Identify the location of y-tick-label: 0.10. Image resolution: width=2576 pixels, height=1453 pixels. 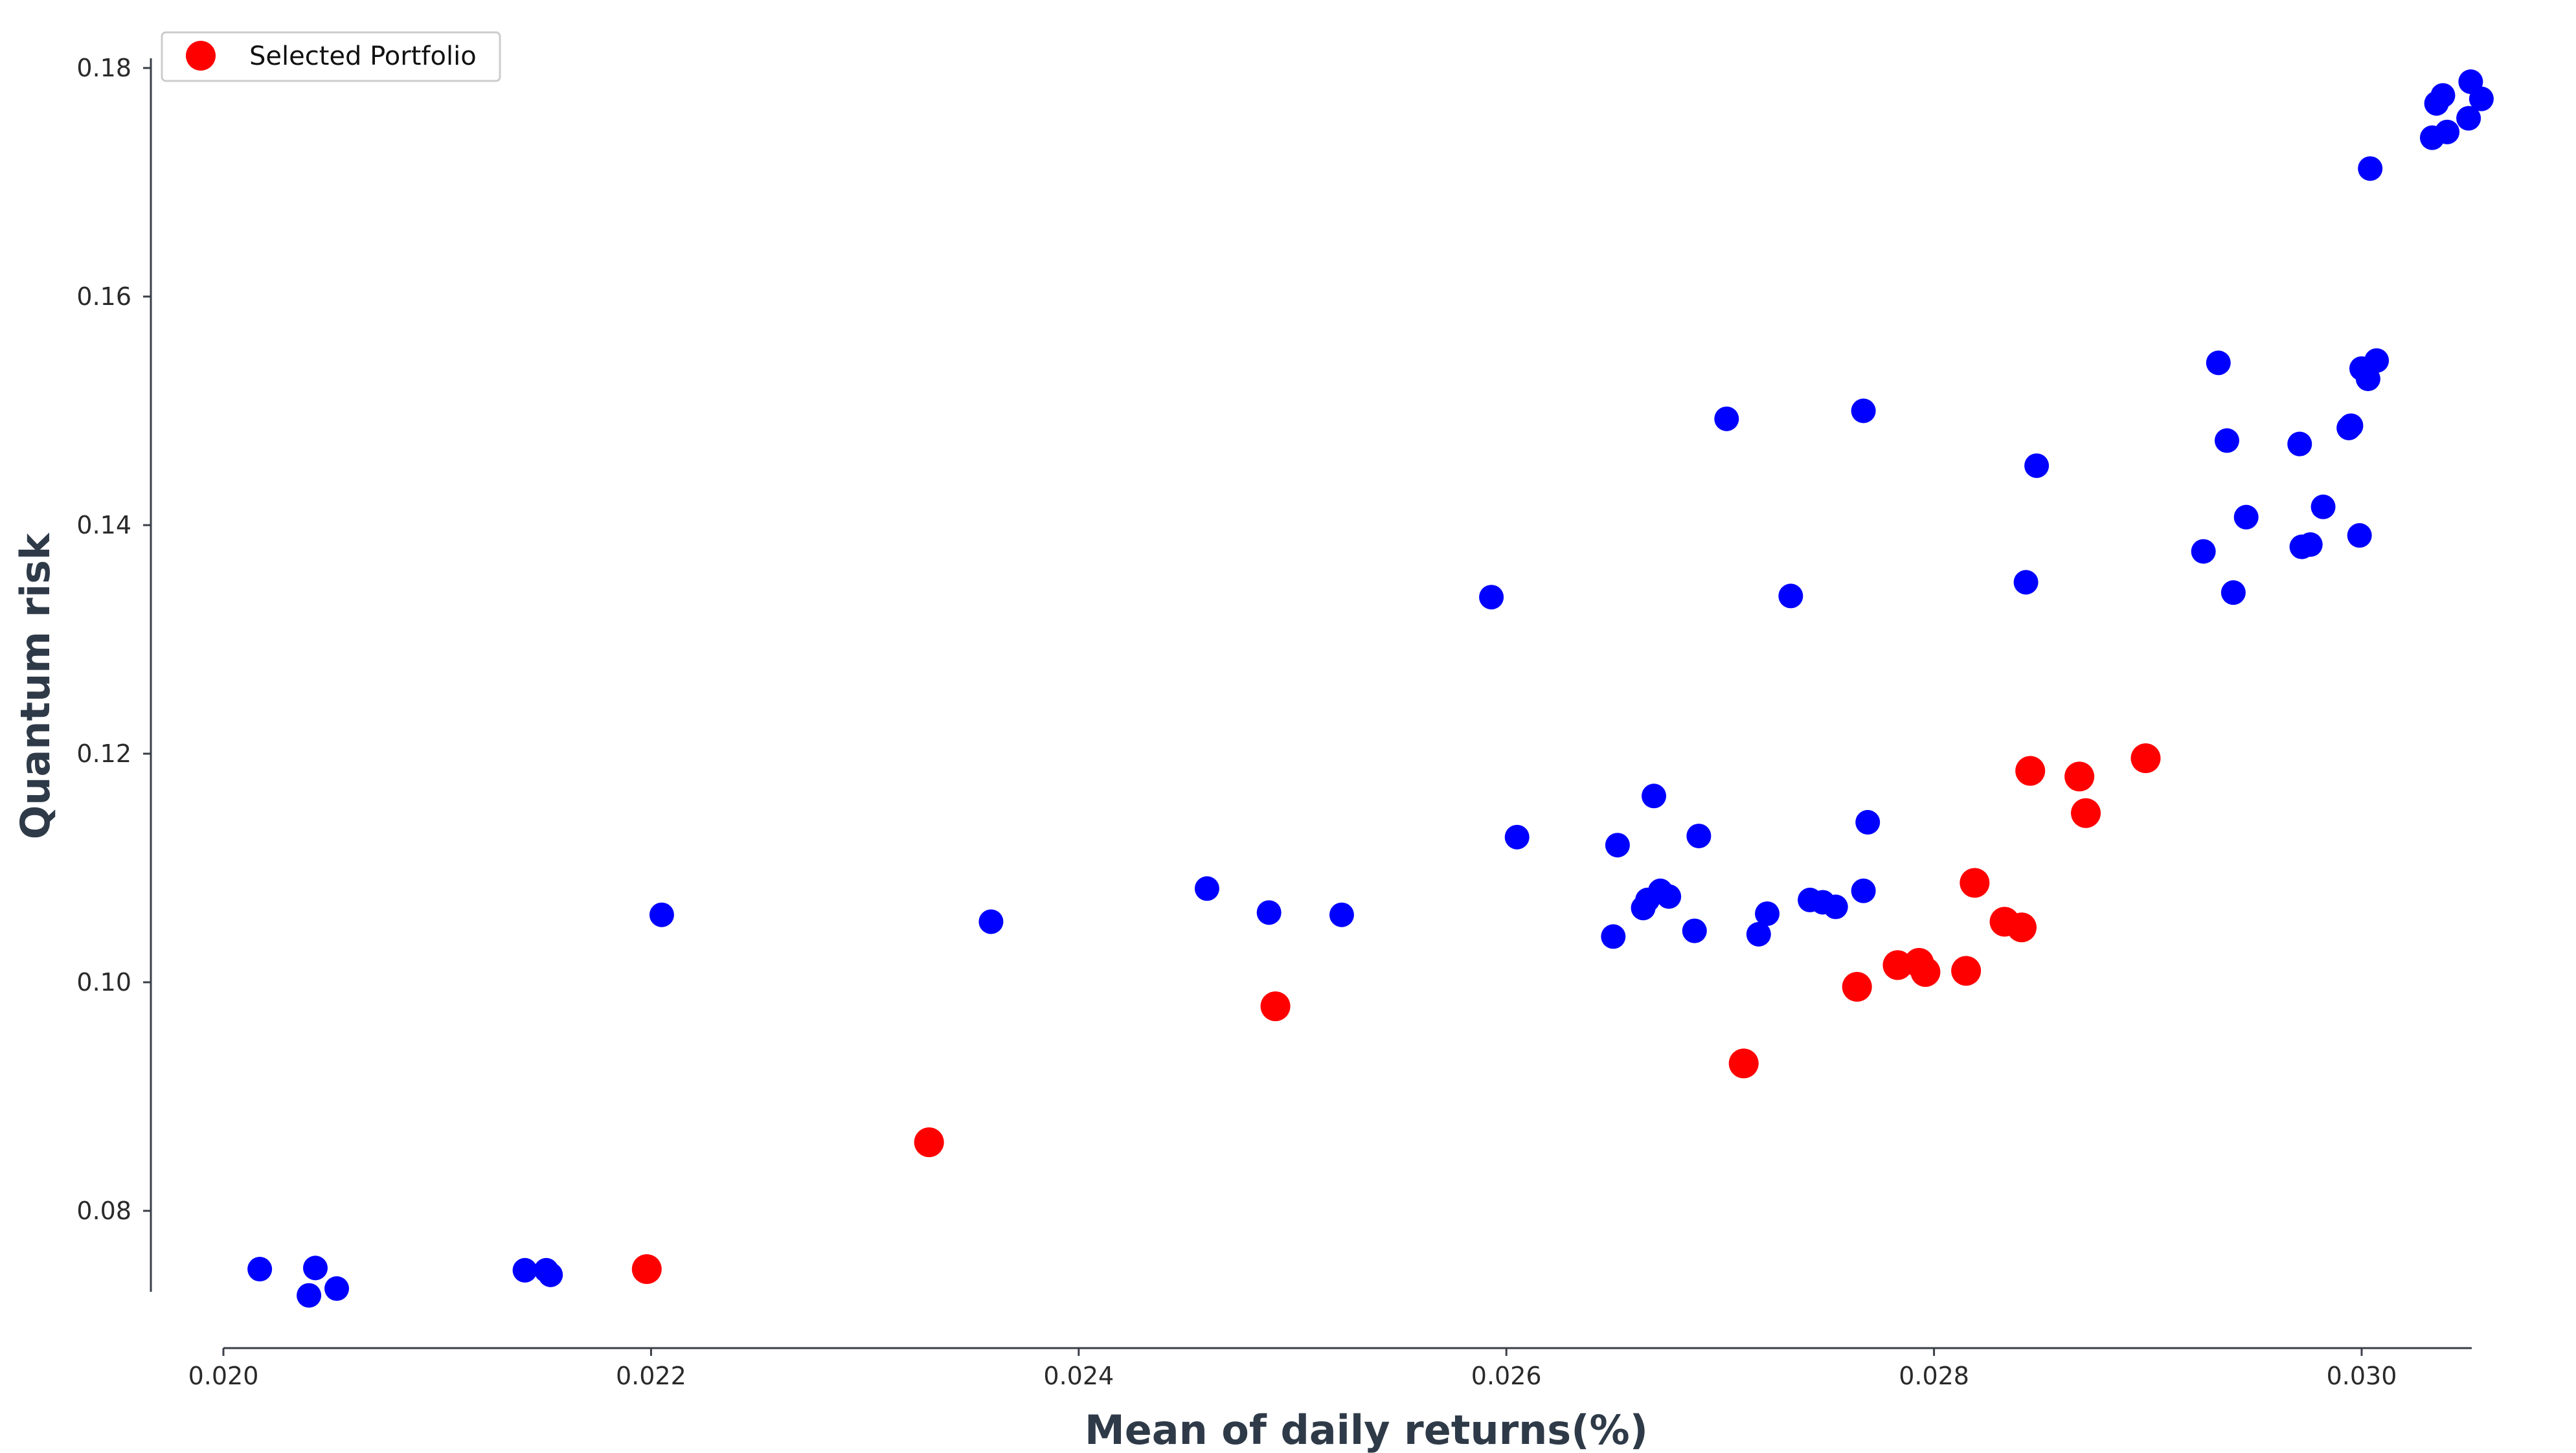
(103, 982).